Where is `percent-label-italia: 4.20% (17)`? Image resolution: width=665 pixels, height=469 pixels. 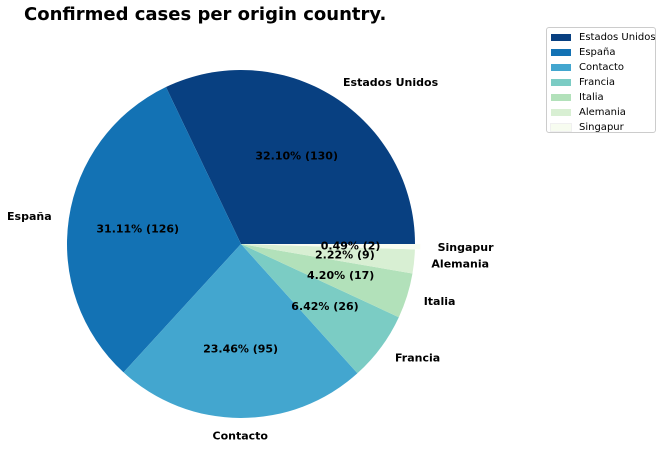
percent-label-italia: 4.20% (17) is located at coordinates (340, 275).